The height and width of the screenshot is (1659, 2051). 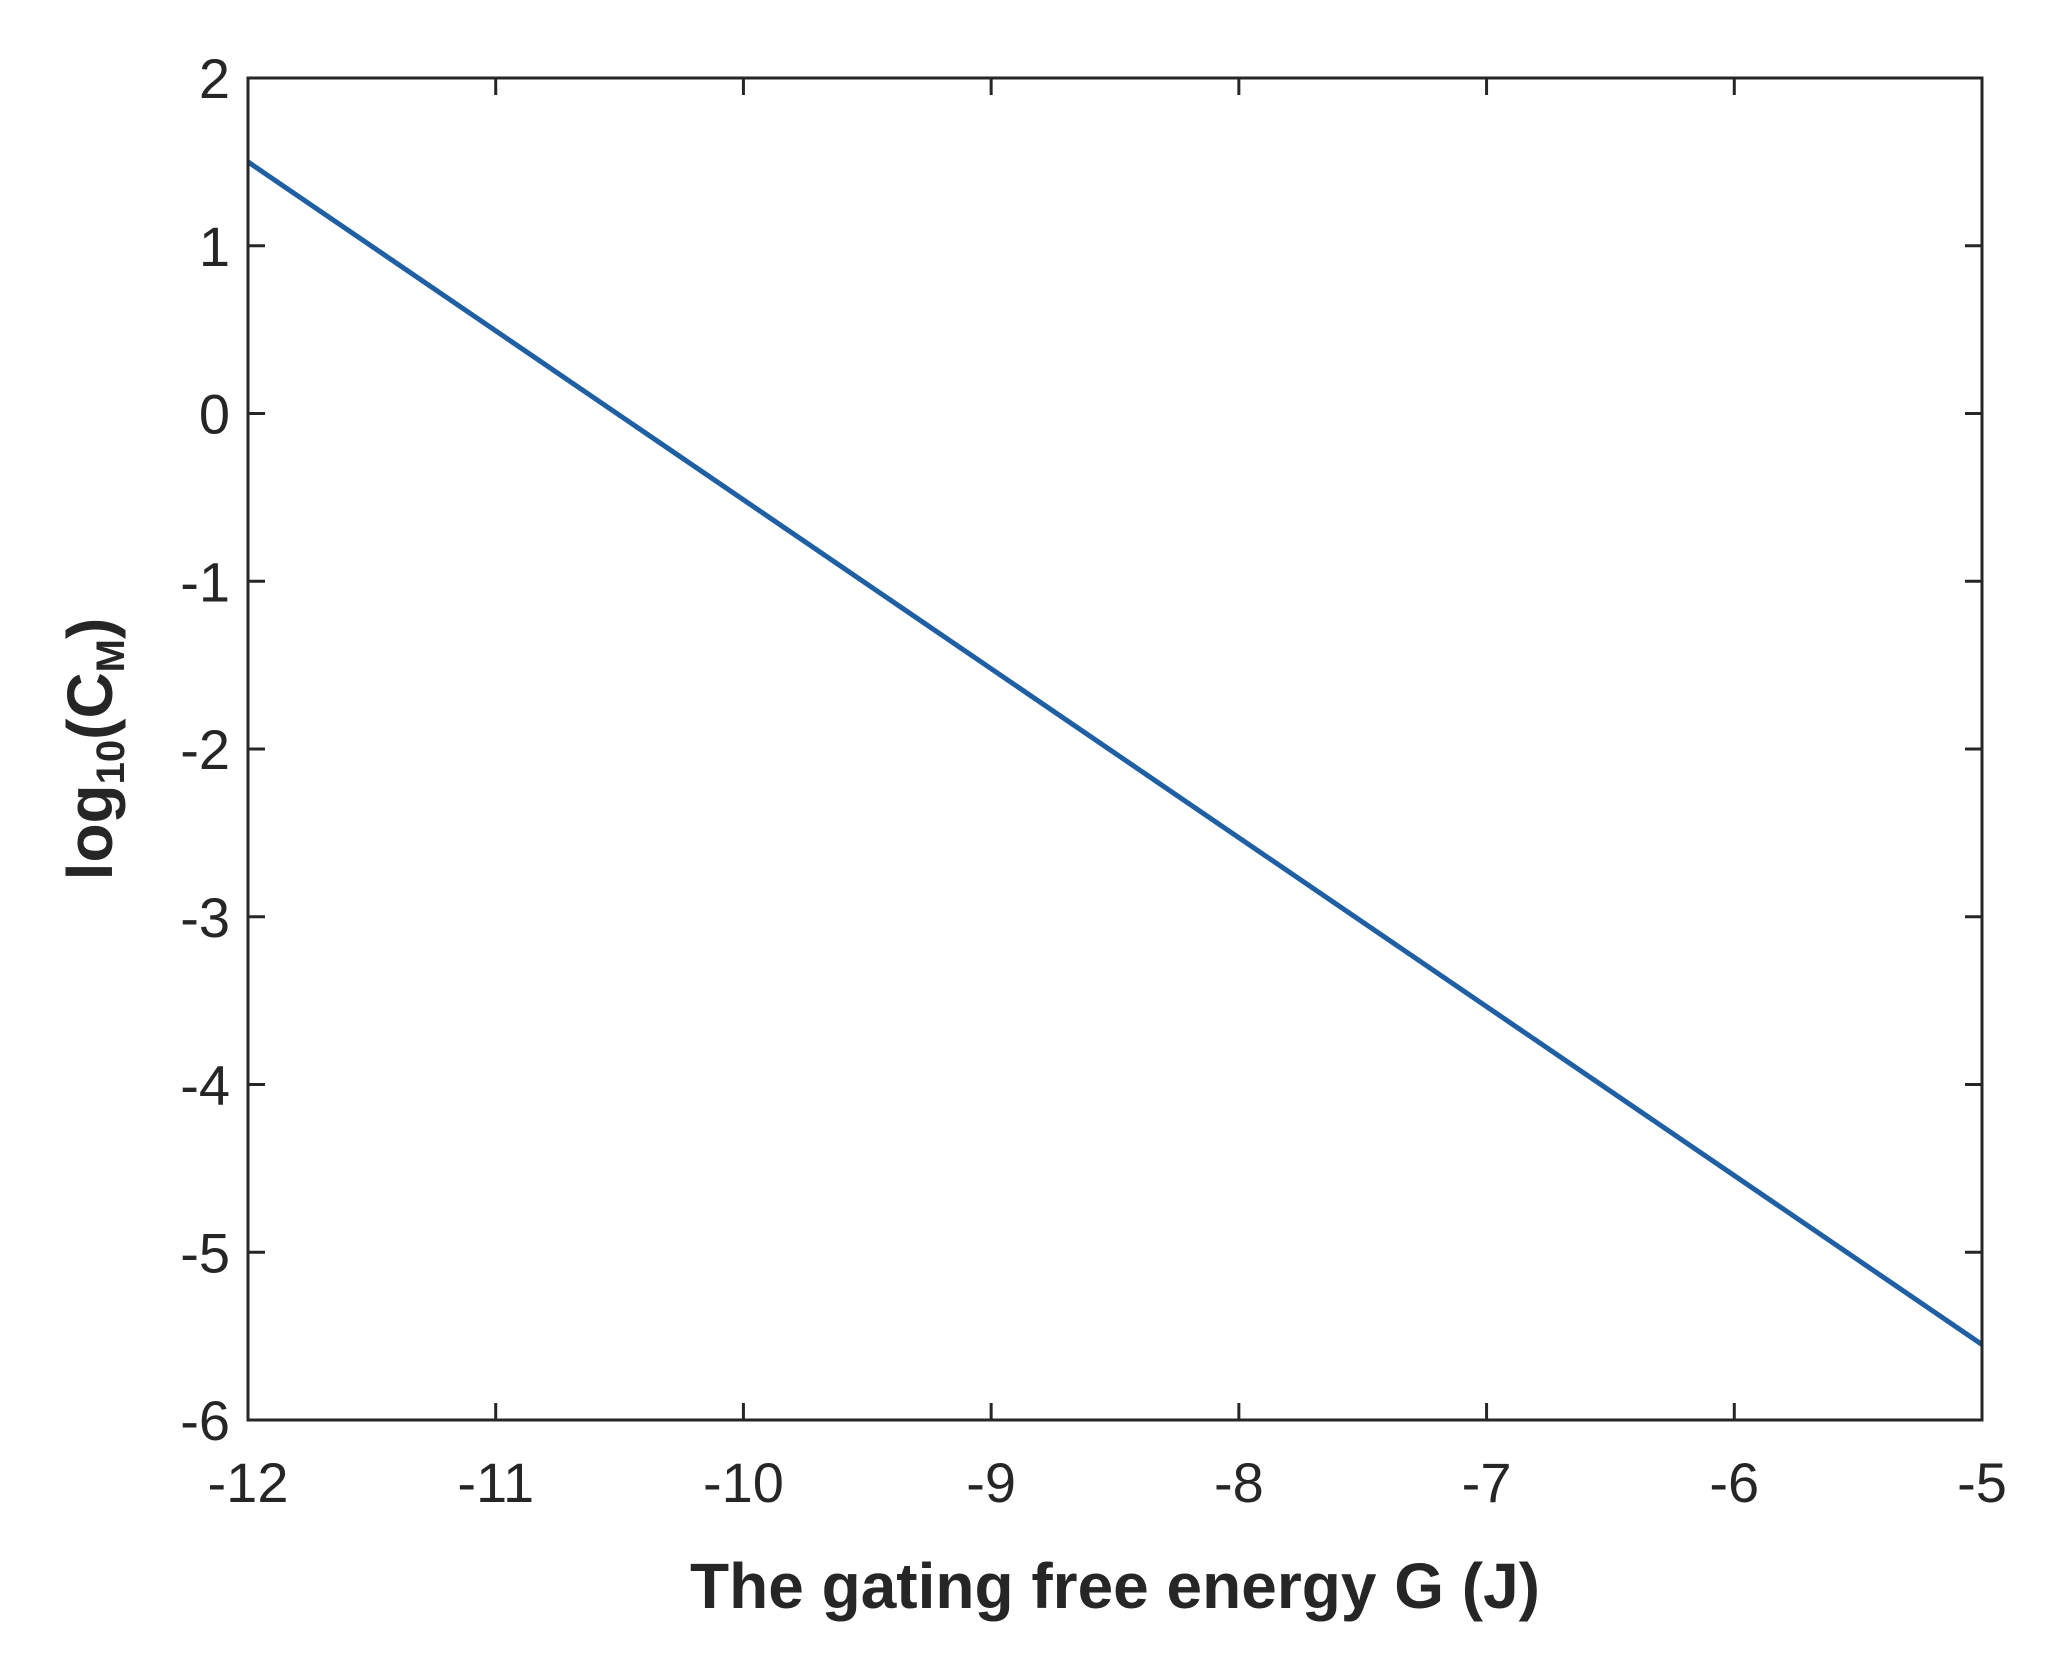 What do you see at coordinates (111, 762) in the screenshot?
I see `y-axis-title-prefix-subscript: 10` at bounding box center [111, 762].